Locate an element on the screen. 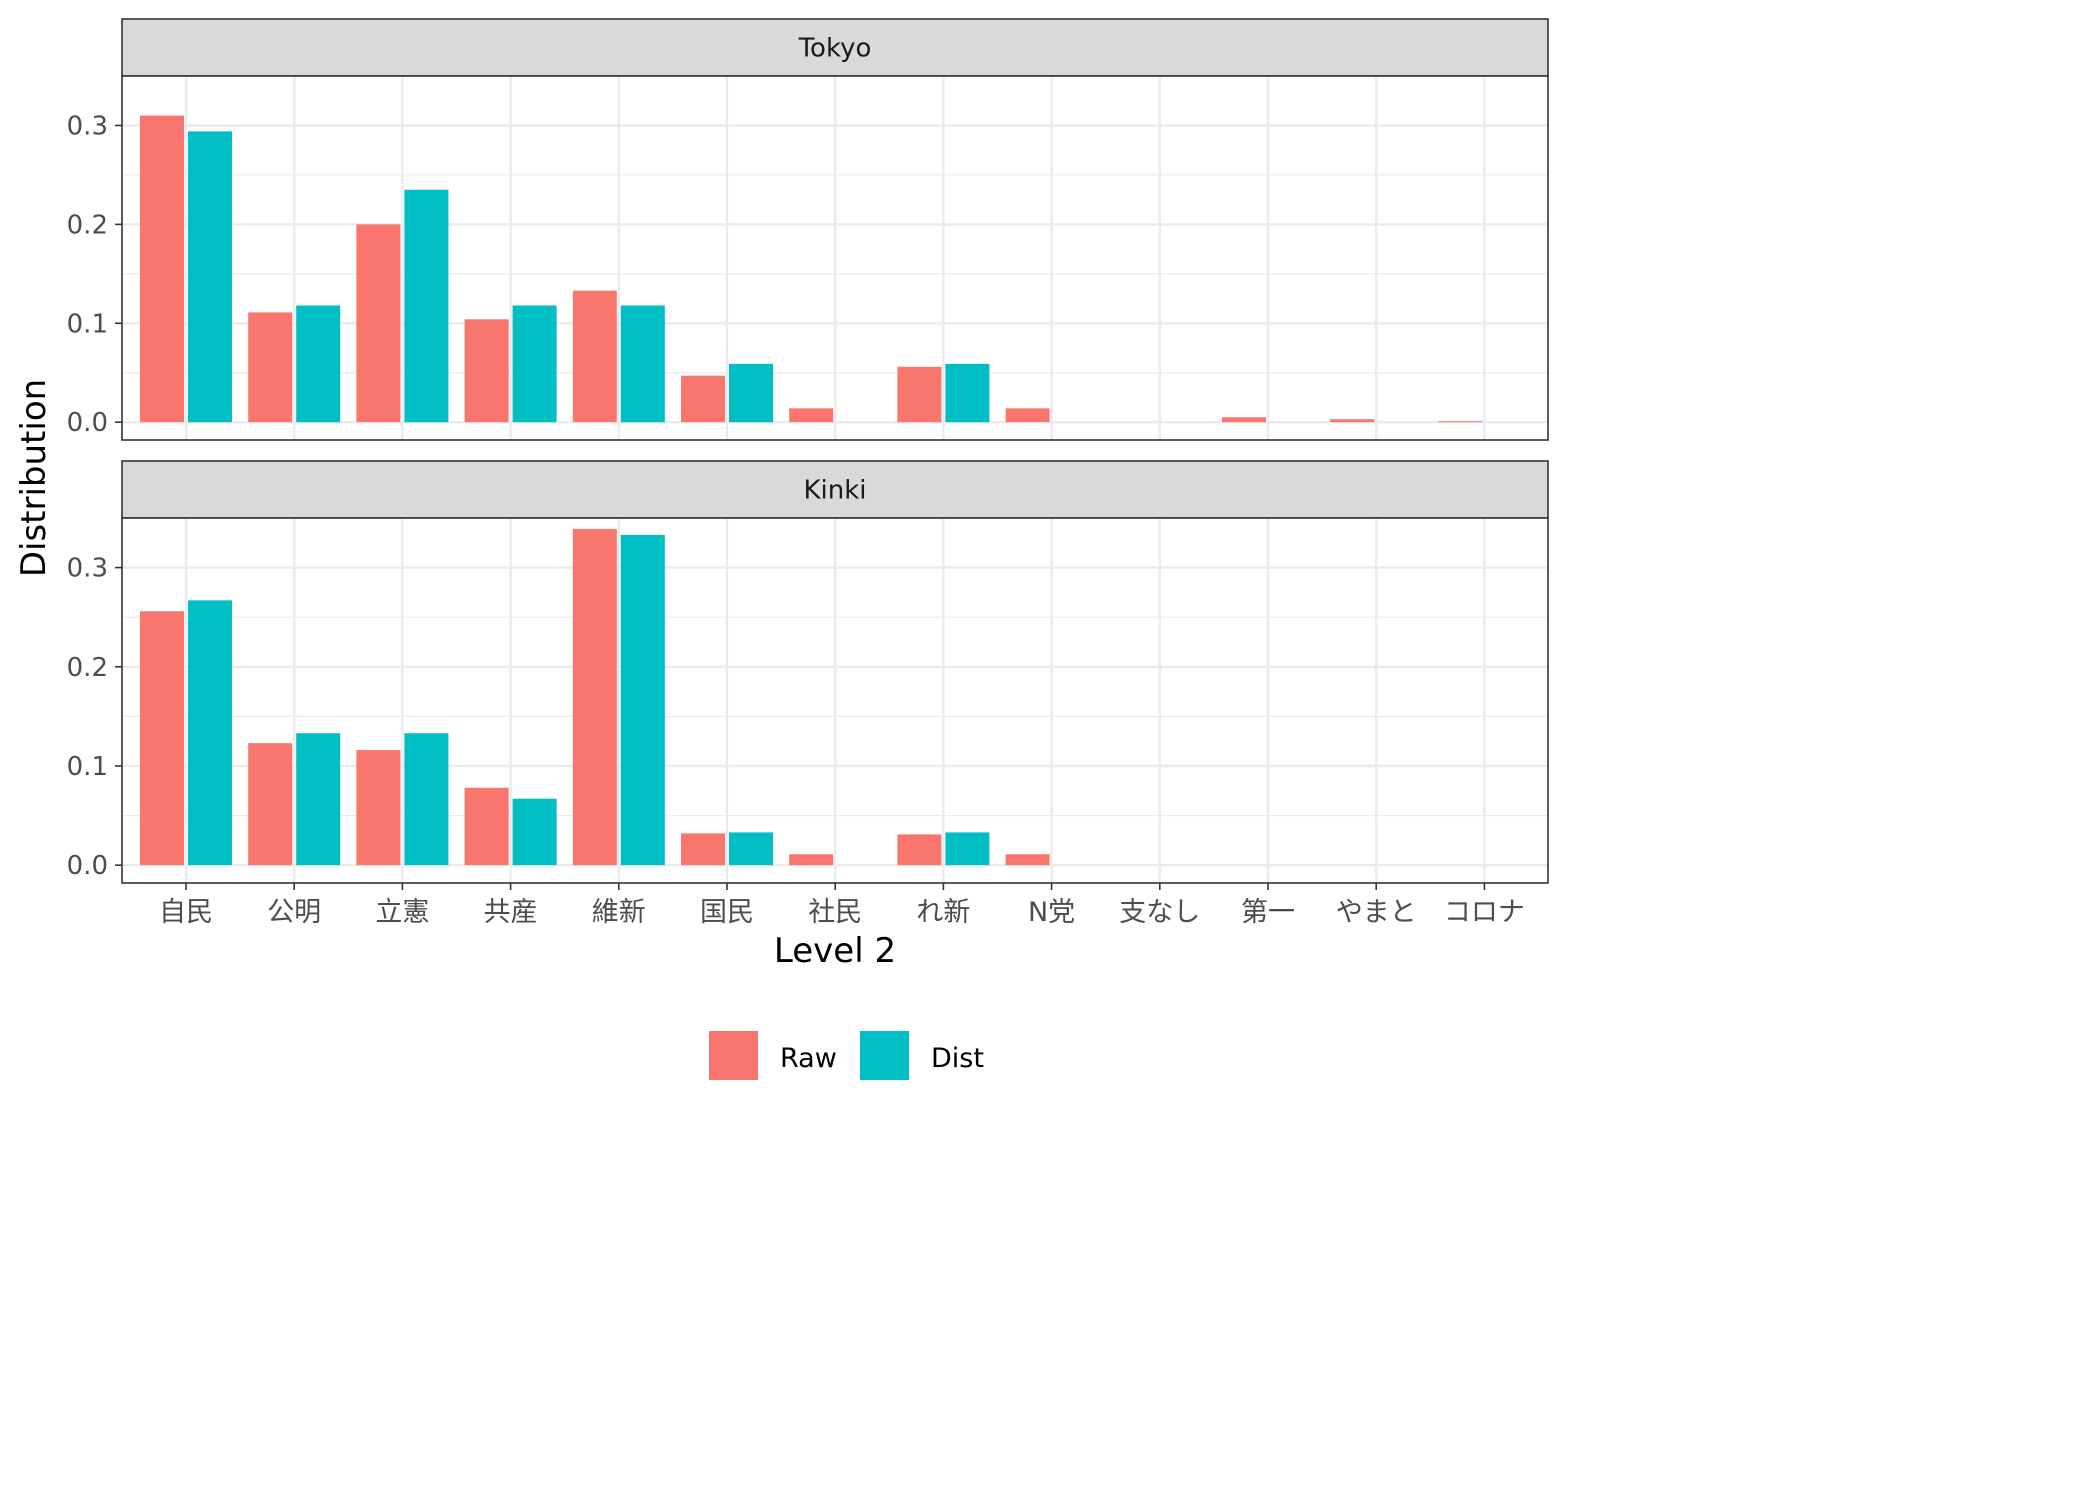  x-tick-label: れ新 is located at coordinates (943, 912).